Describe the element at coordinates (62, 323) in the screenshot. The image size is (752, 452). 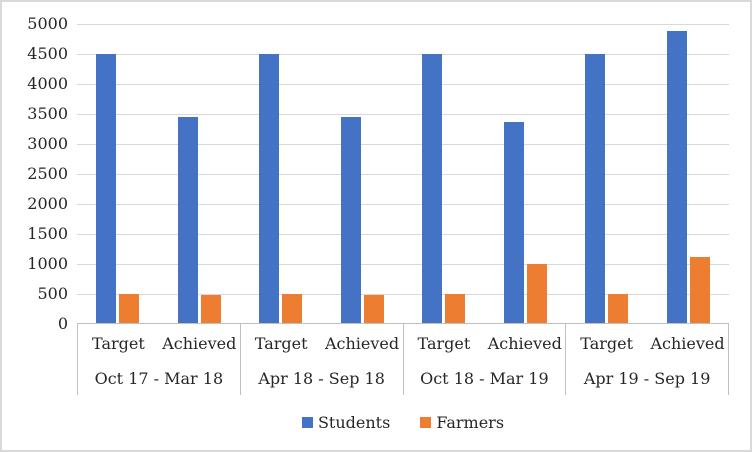
I see `y-tick-label-0: 0` at that location.